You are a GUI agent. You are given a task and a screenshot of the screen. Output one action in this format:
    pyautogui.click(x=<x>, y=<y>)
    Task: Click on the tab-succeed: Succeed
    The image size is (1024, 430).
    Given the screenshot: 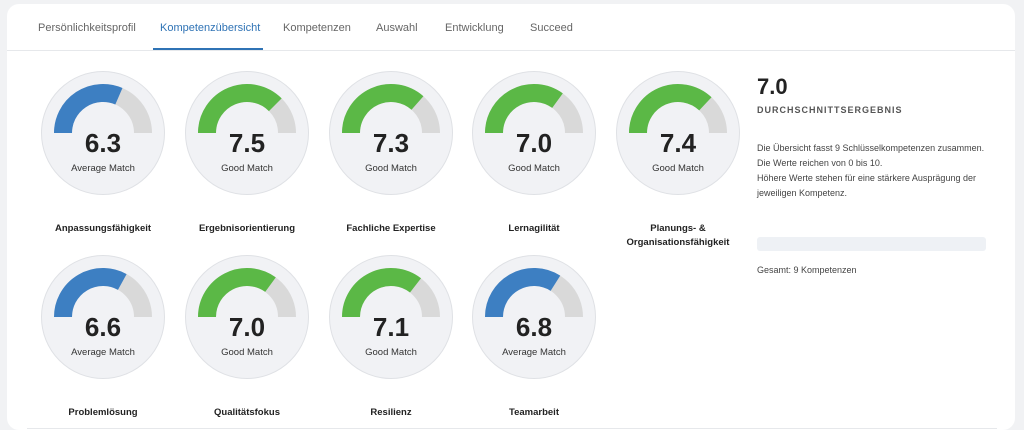 What is the action you would take?
    pyautogui.click(x=551, y=28)
    